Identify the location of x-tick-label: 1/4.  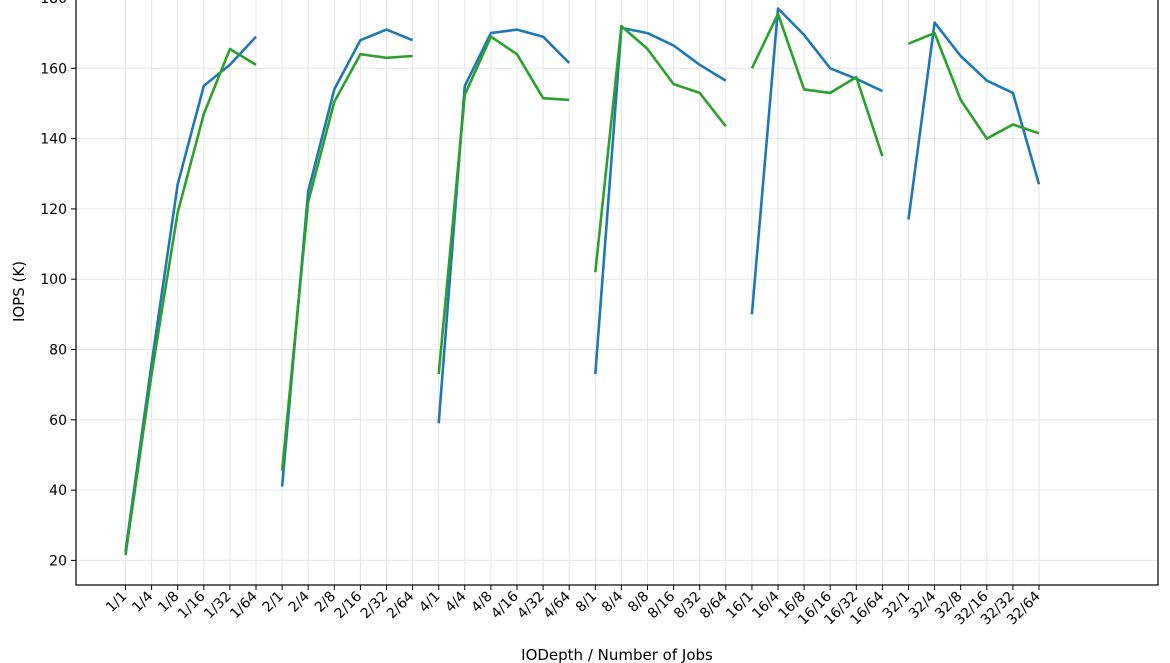
(142, 601).